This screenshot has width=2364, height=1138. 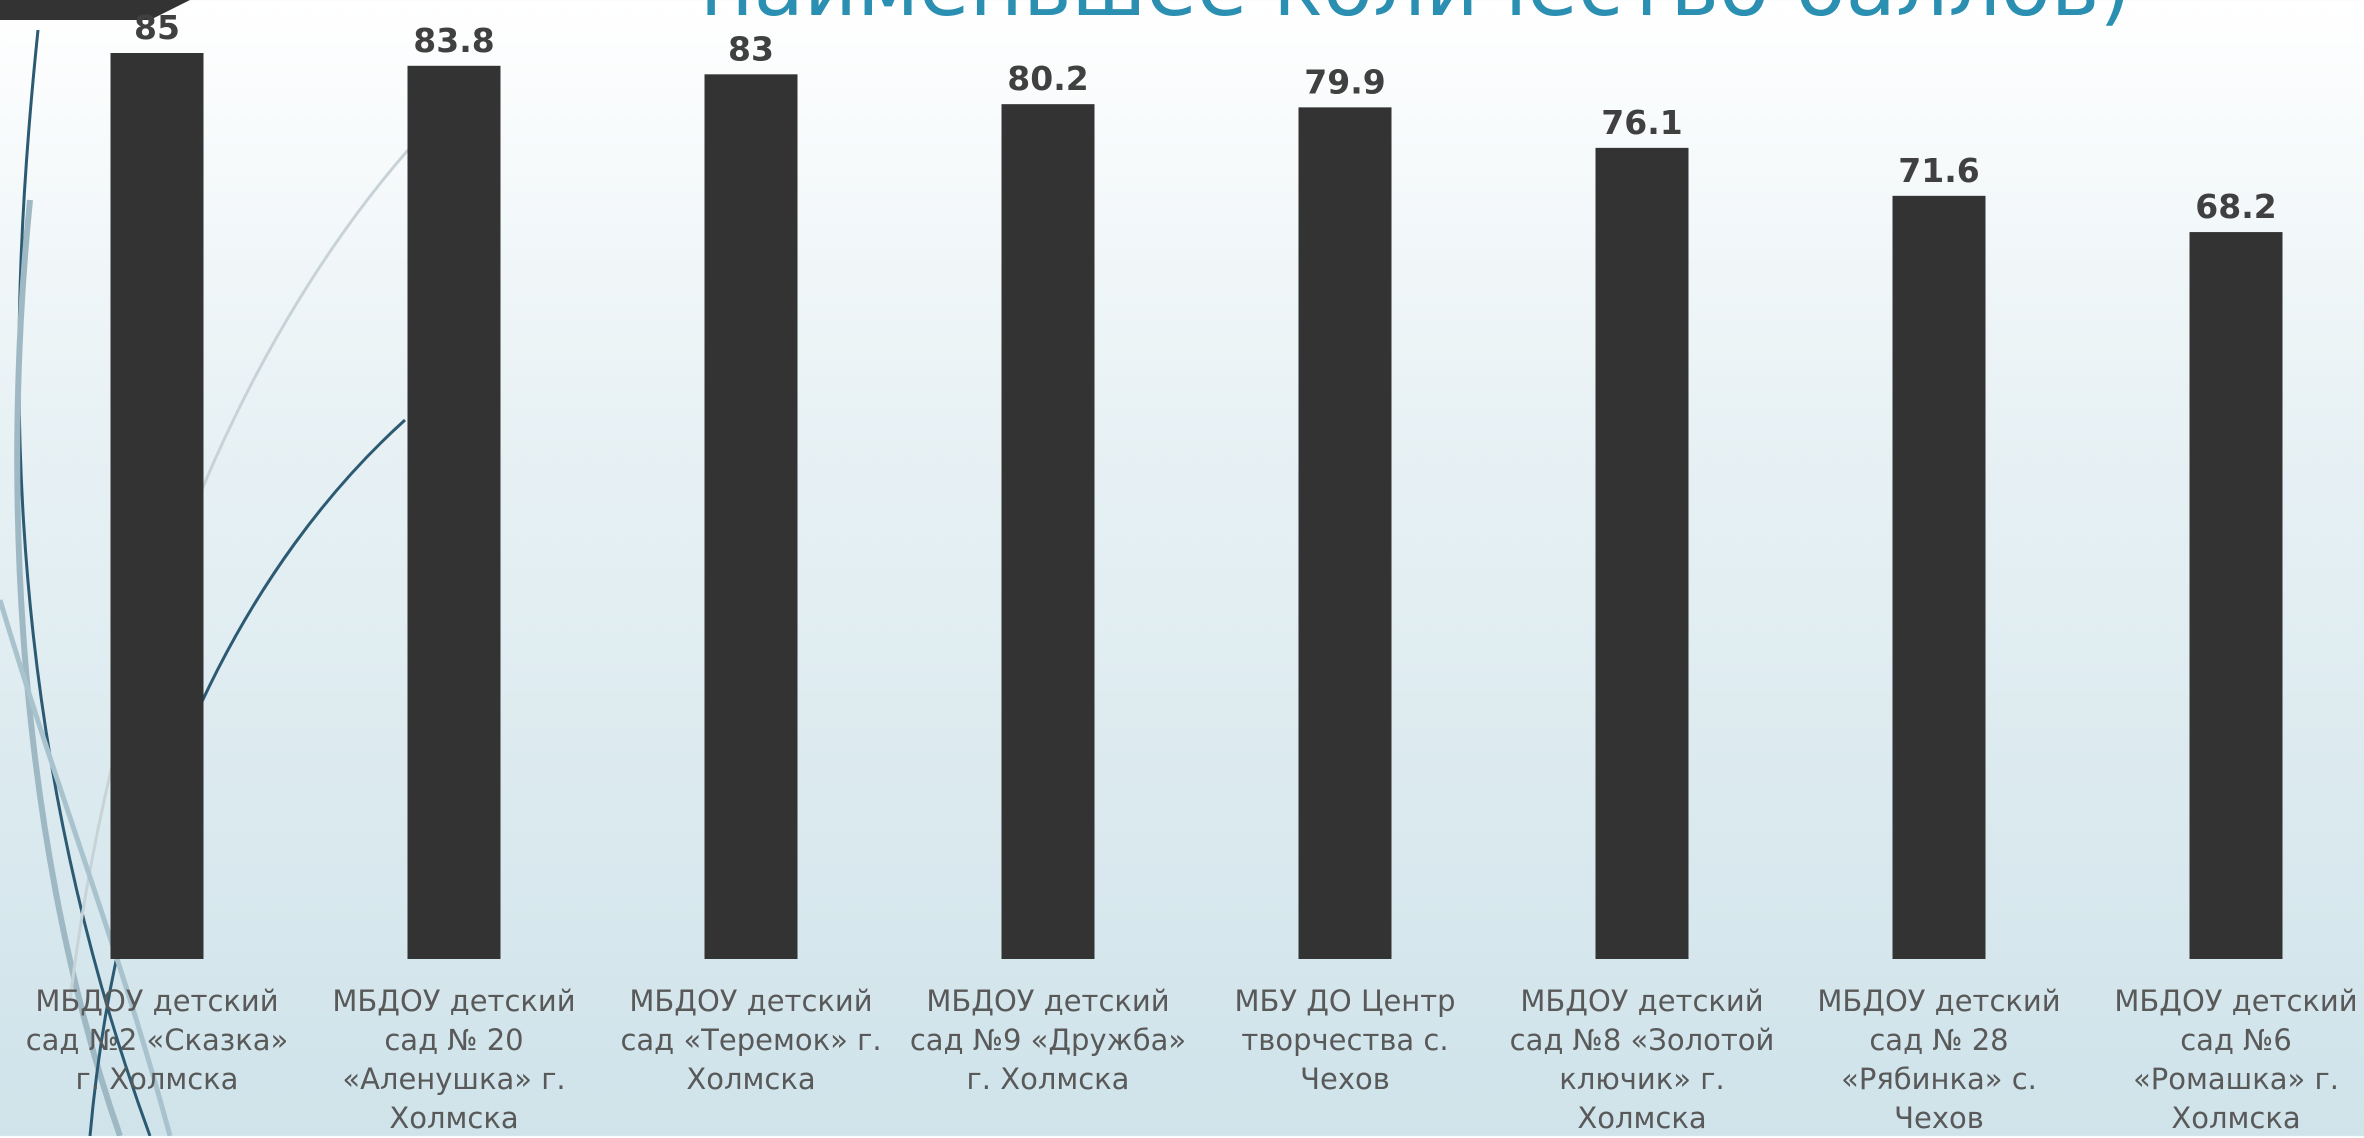 What do you see at coordinates (1415, 17) in the screenshot?
I see `chart-title: наименьшее количество баллов)` at bounding box center [1415, 17].